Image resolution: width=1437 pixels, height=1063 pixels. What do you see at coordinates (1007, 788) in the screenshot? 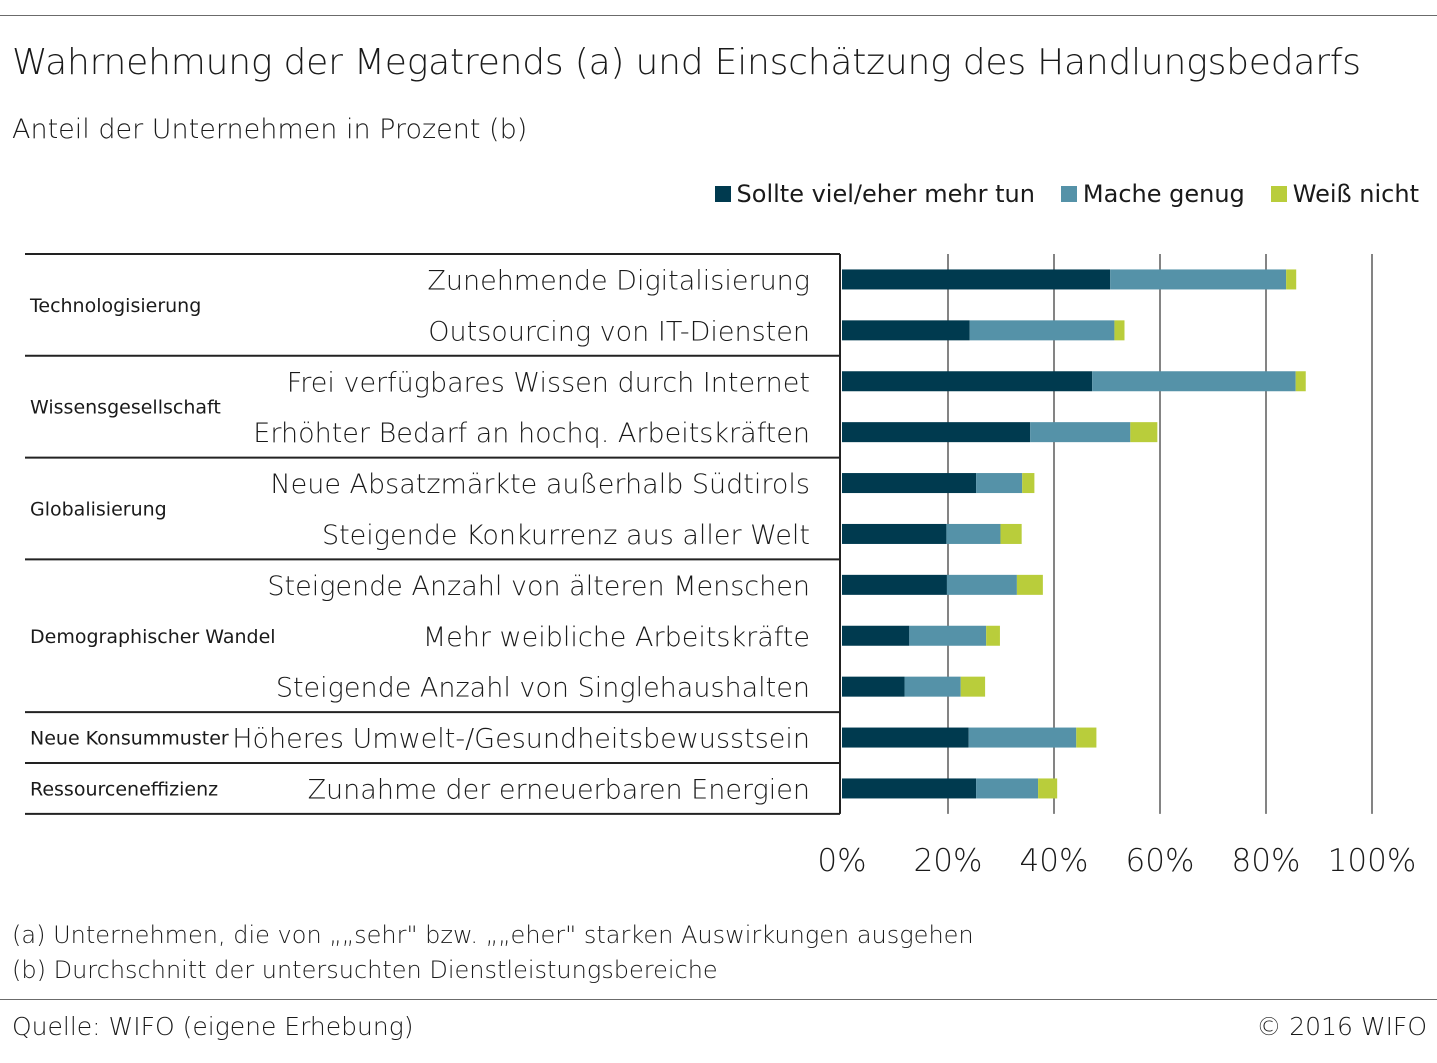
I see `bar-mache-genug-zunahme-der-erneuerbaren-energien` at bounding box center [1007, 788].